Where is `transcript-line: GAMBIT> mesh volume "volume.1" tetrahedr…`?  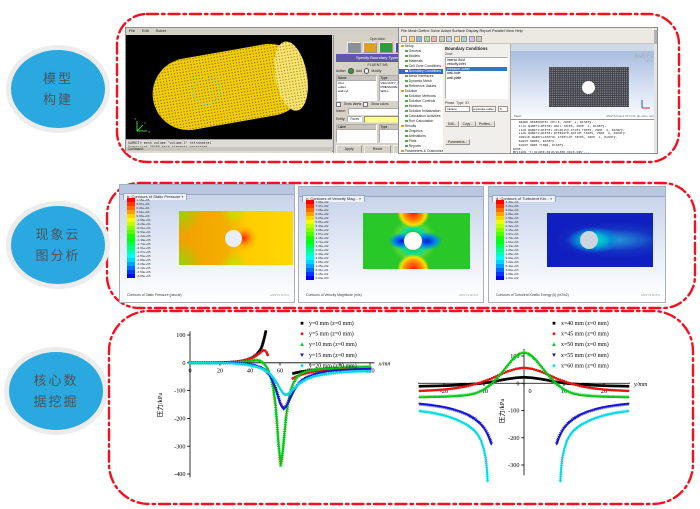
transcript-line: GAMBIT> mesh volume "volume.1" tetrahedr… is located at coordinates (170, 143).